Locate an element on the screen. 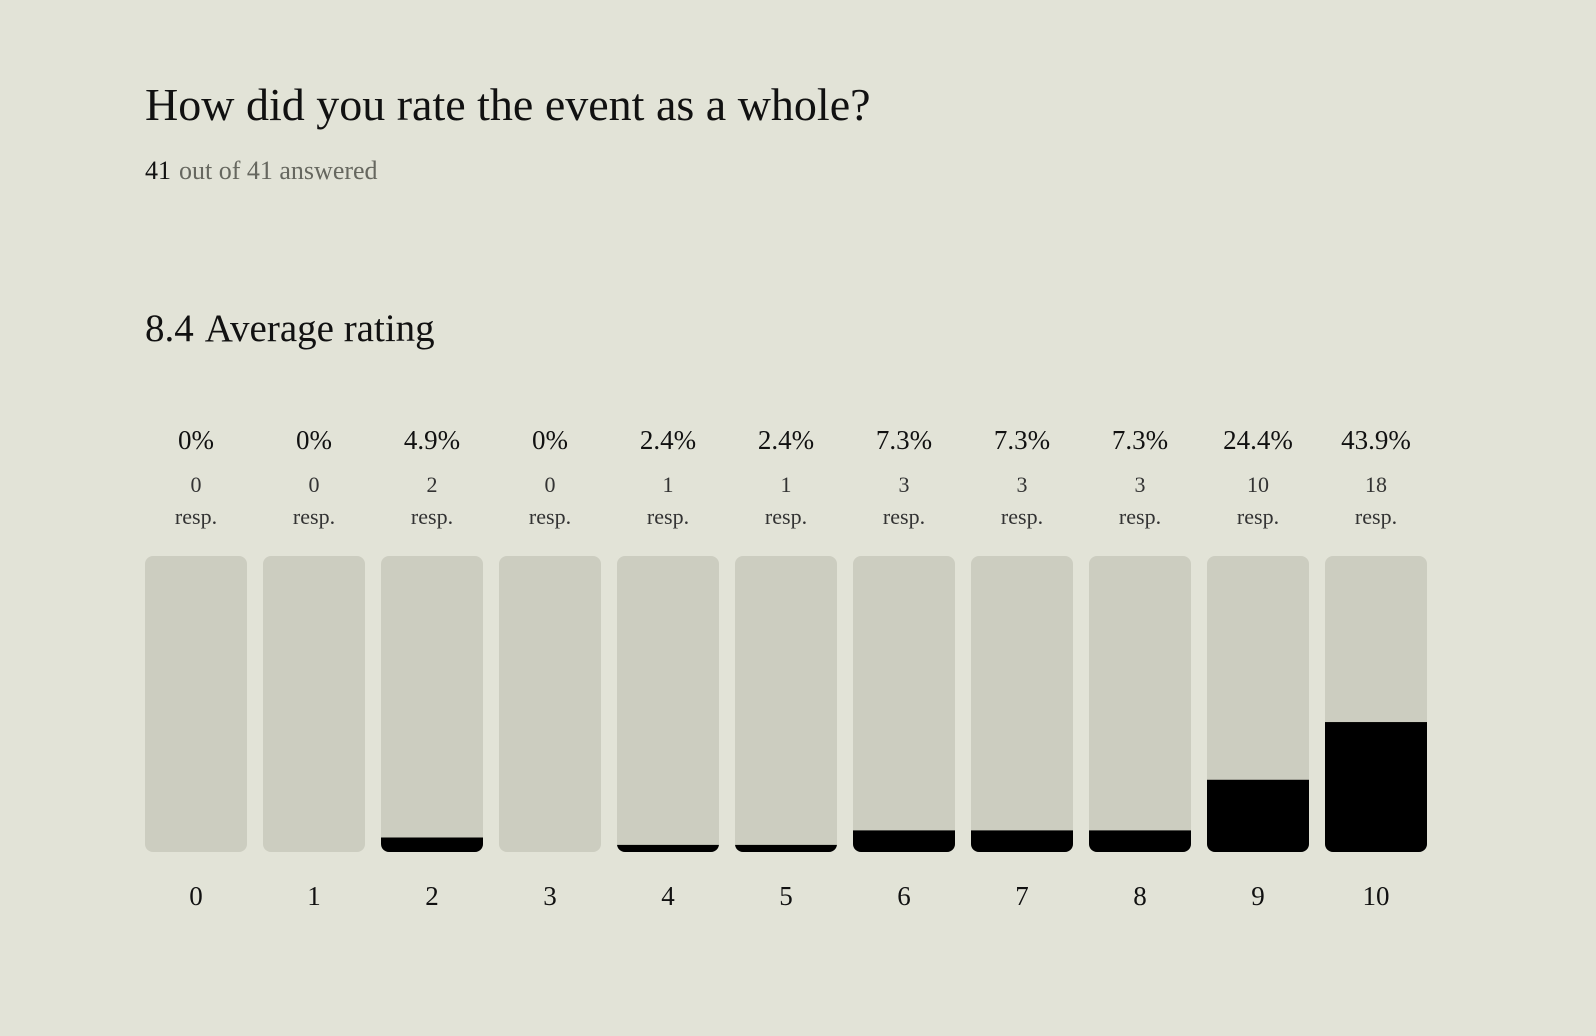 Image resolution: width=1596 pixels, height=1036 pixels. x-tick-label: 1 is located at coordinates (314, 896).